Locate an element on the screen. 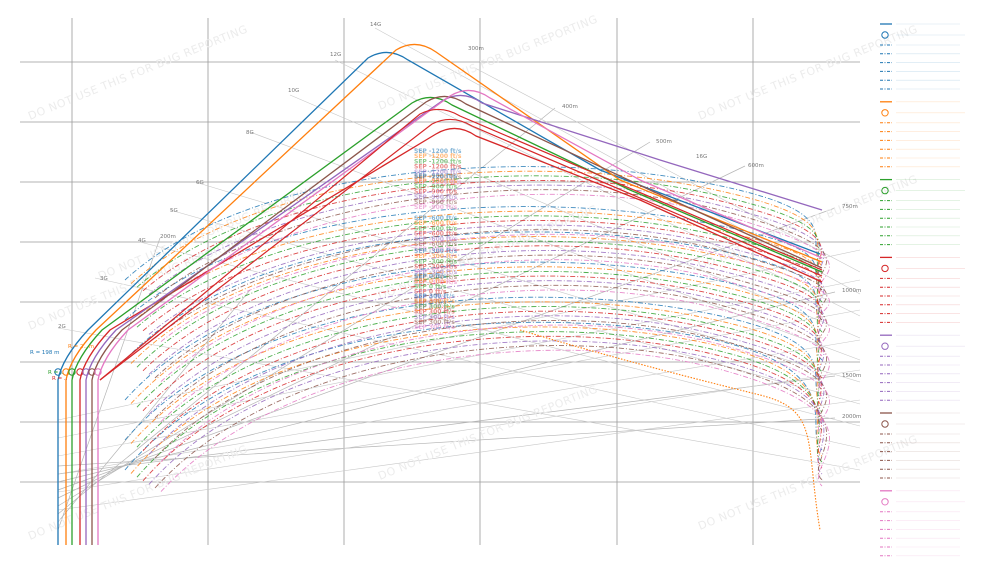 This screenshot has height=562, width=1000. g-label: 3G is located at coordinates (104, 279).